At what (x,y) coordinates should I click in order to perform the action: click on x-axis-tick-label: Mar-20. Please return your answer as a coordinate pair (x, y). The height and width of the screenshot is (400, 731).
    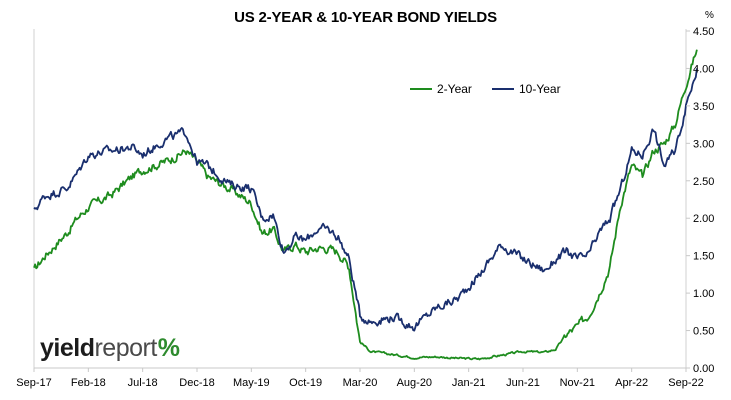
    Looking at the image, I should click on (360, 383).